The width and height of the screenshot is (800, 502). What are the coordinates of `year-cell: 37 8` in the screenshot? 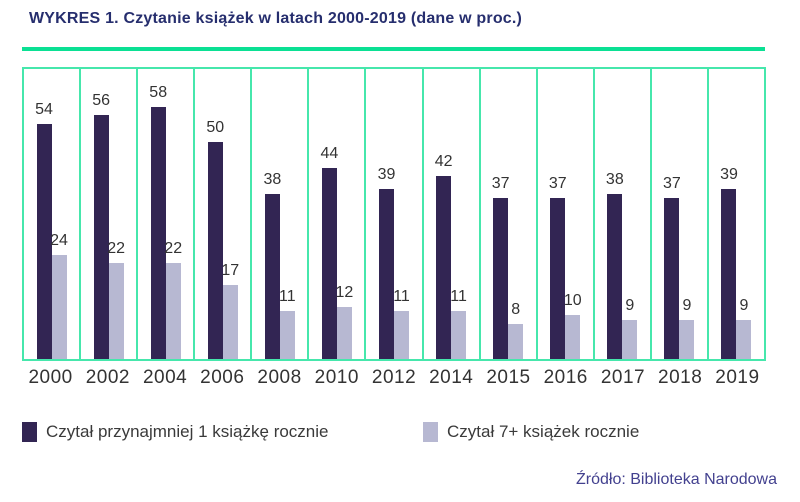 It's located at (509, 214).